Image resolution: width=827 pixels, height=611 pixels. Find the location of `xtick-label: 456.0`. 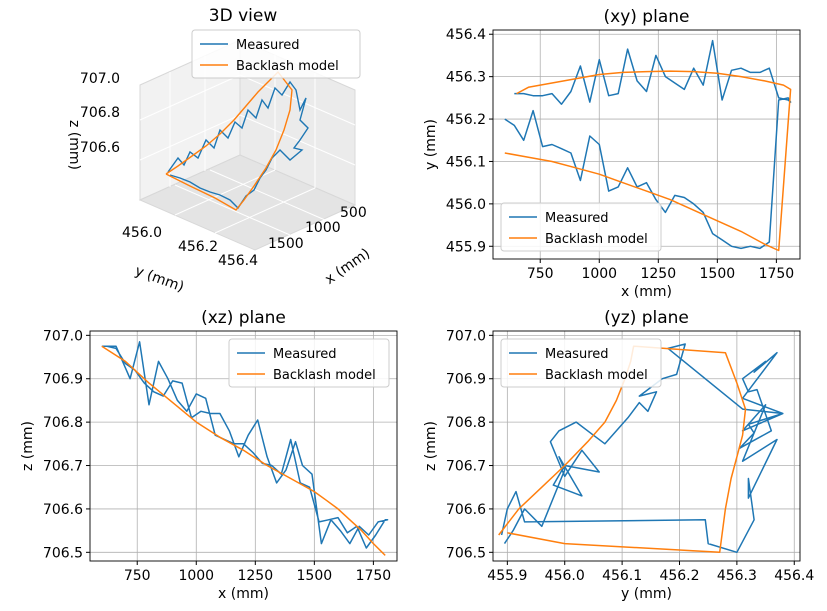

xtick-label: 456.0 is located at coordinates (565, 576).